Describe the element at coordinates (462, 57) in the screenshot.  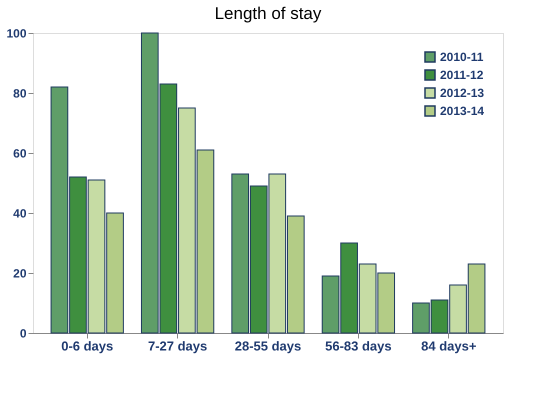
I see `legend-label: 2010-11` at that location.